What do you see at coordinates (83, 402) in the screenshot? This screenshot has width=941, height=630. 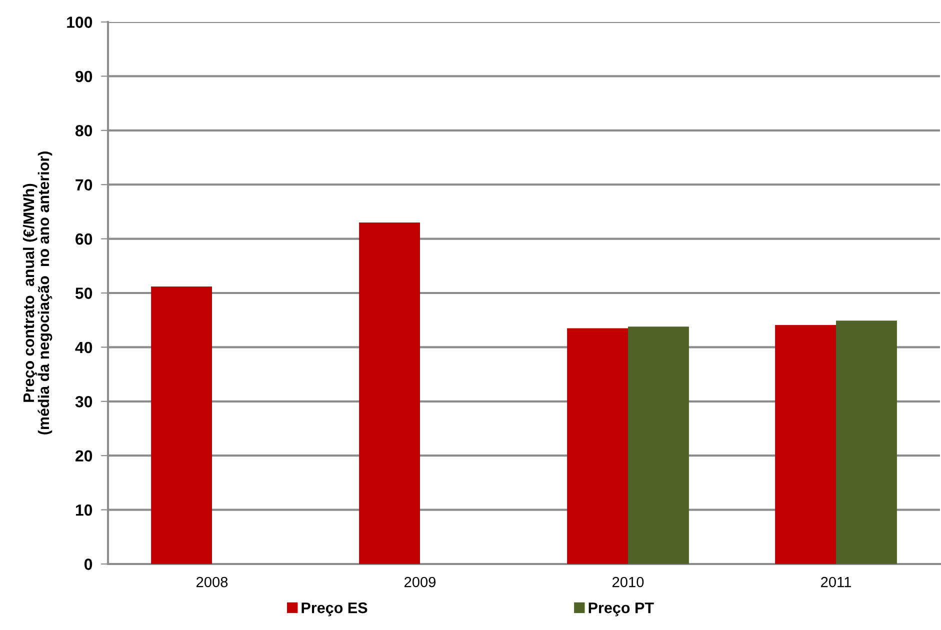 I see `y-tick-label: 30` at bounding box center [83, 402].